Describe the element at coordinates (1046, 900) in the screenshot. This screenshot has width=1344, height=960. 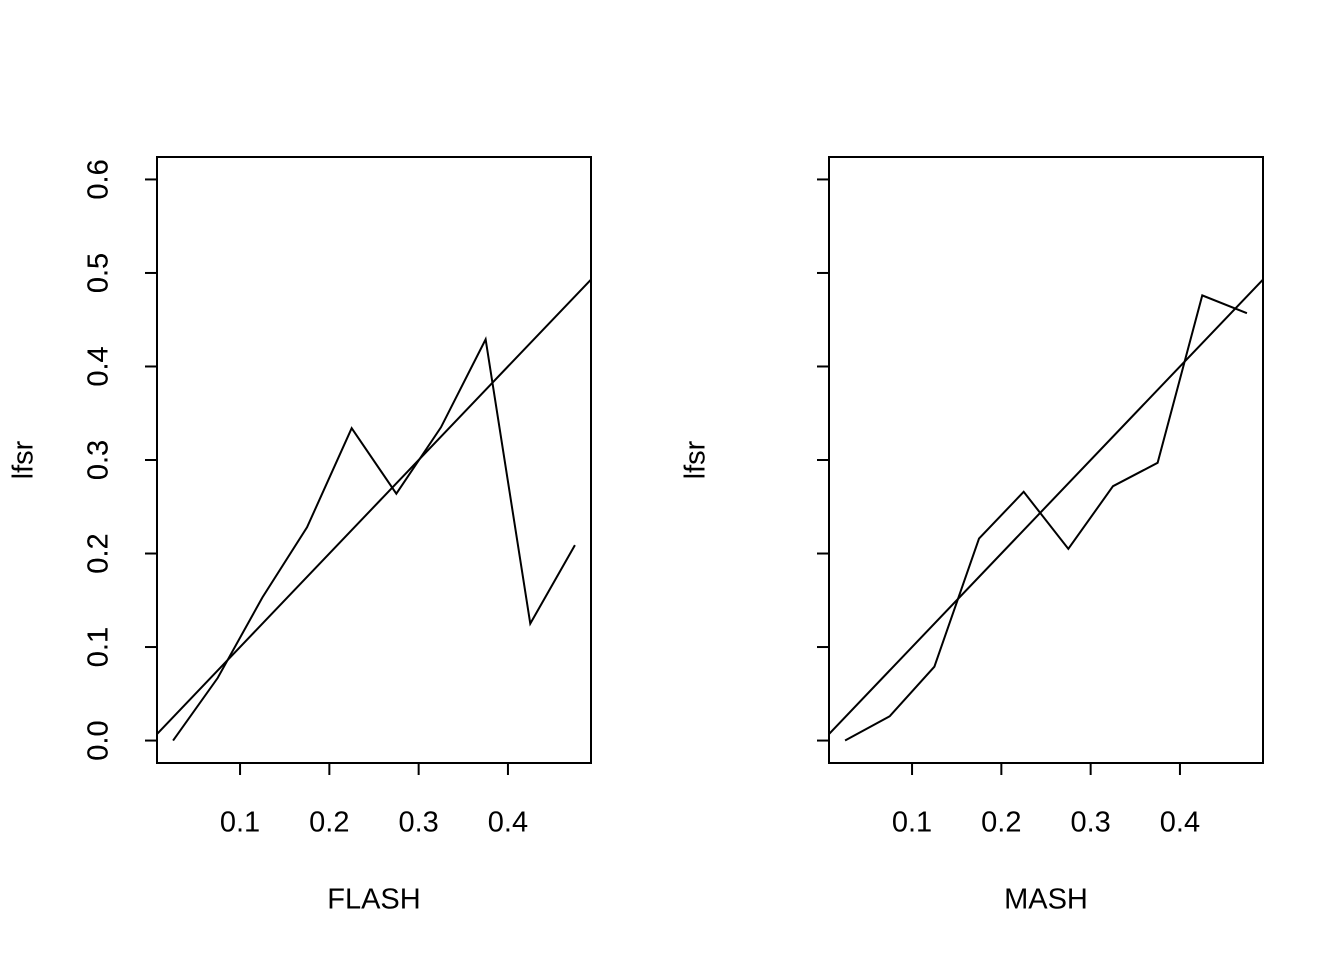
I see `x-axis-label: MASH` at that location.